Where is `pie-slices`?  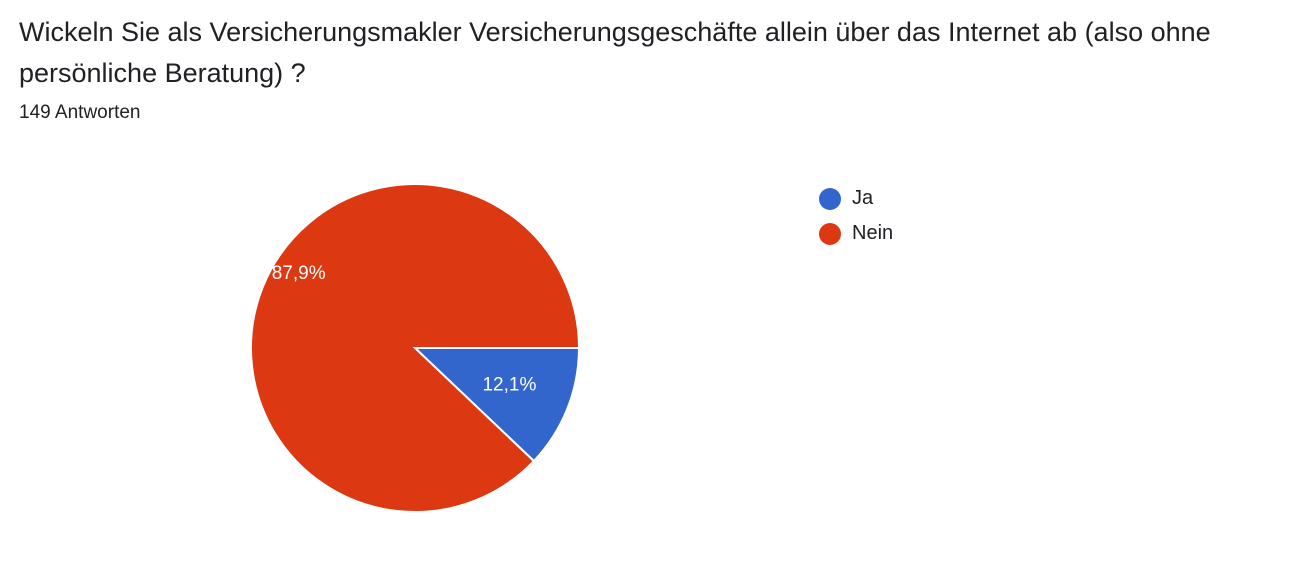
pie-slices is located at coordinates (415, 348).